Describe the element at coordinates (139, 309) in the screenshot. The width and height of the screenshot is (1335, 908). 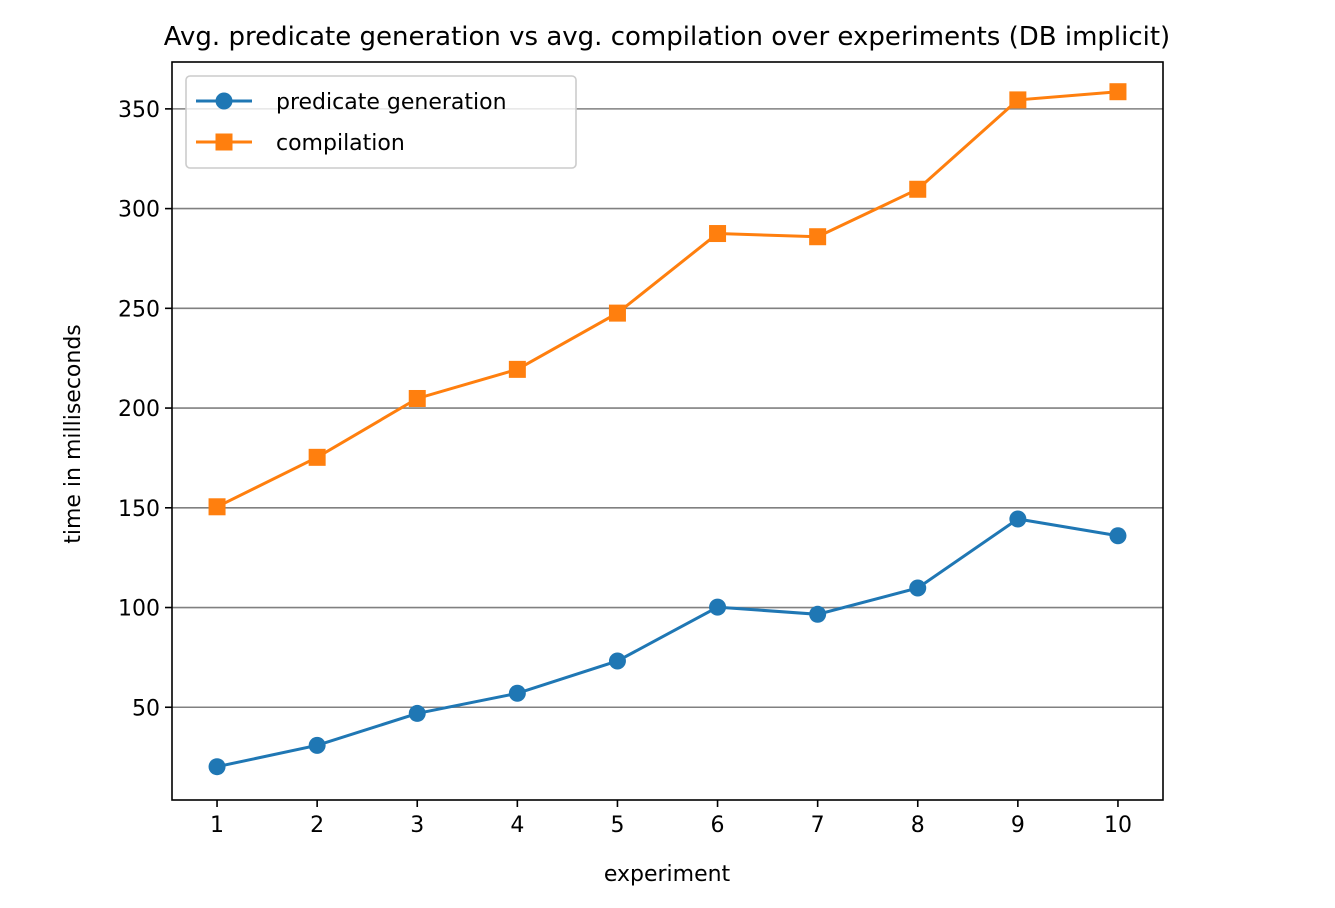
I see `y-tick-label: 250` at that location.